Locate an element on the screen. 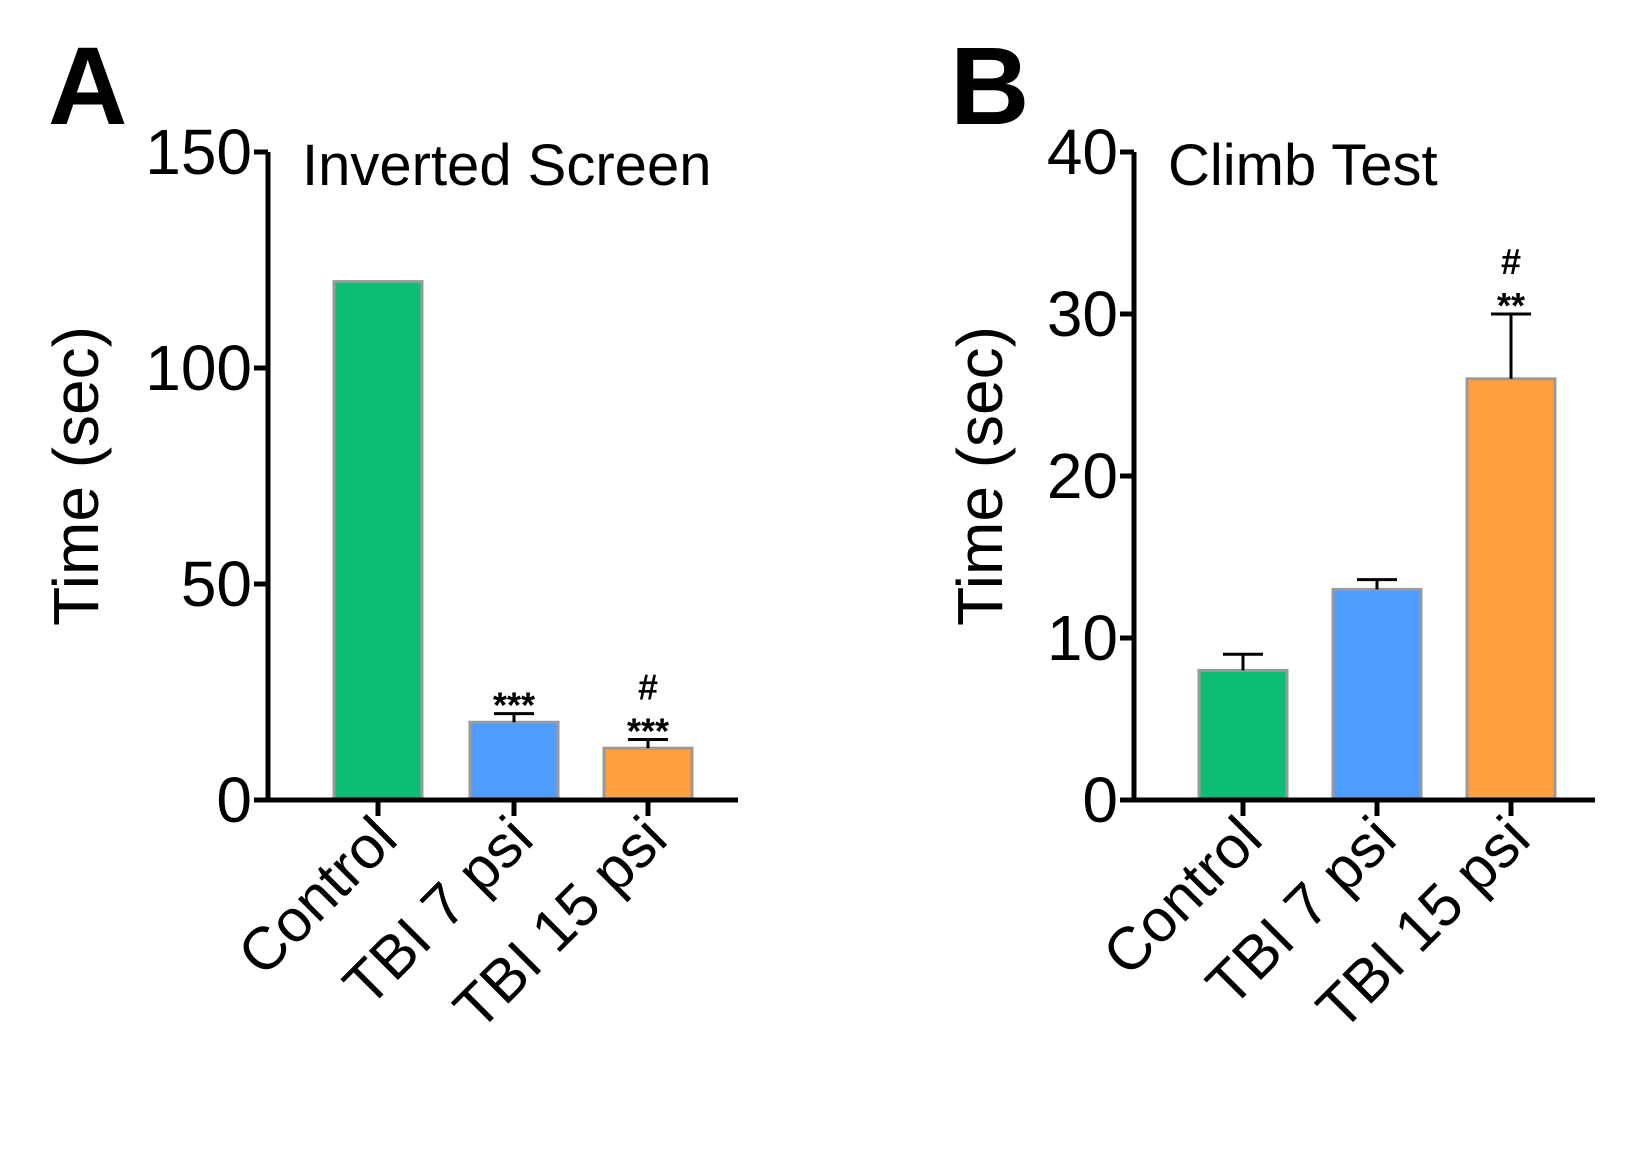  chart-title: Climb Test is located at coordinates (1303, 165).